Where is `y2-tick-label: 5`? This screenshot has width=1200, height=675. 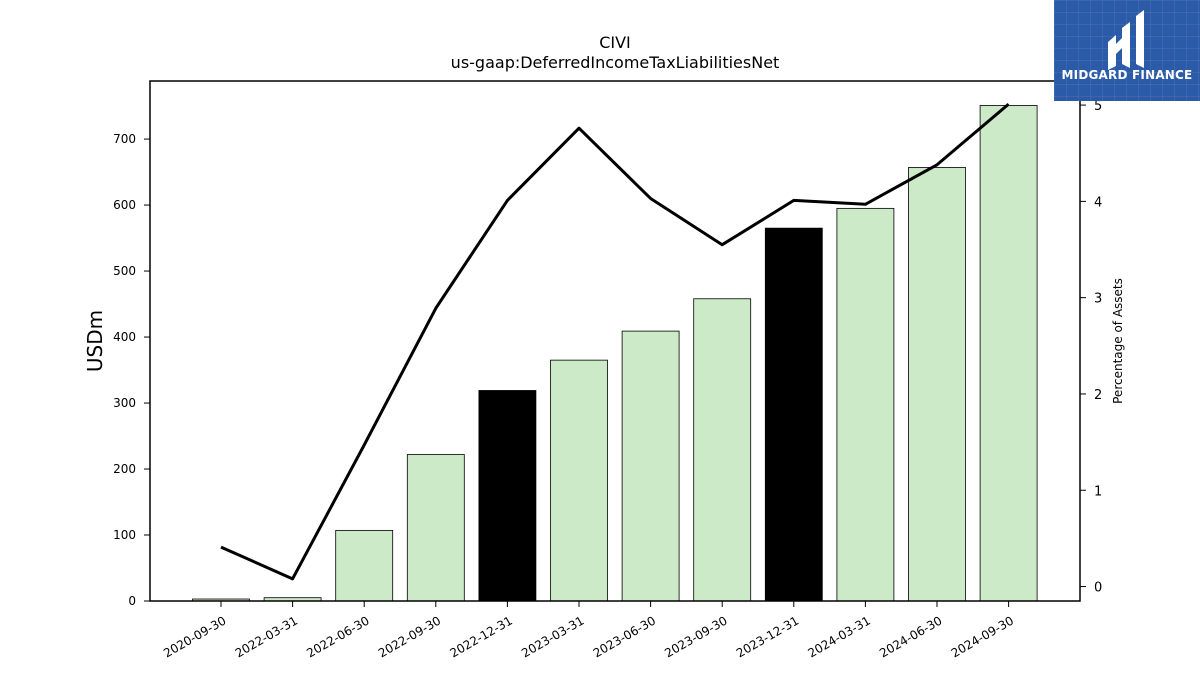 y2-tick-label: 5 is located at coordinates (1098, 106).